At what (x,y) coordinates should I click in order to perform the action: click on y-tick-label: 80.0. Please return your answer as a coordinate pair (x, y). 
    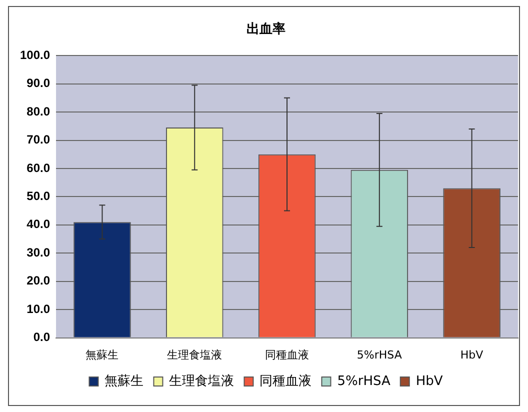
    Looking at the image, I should click on (38, 111).